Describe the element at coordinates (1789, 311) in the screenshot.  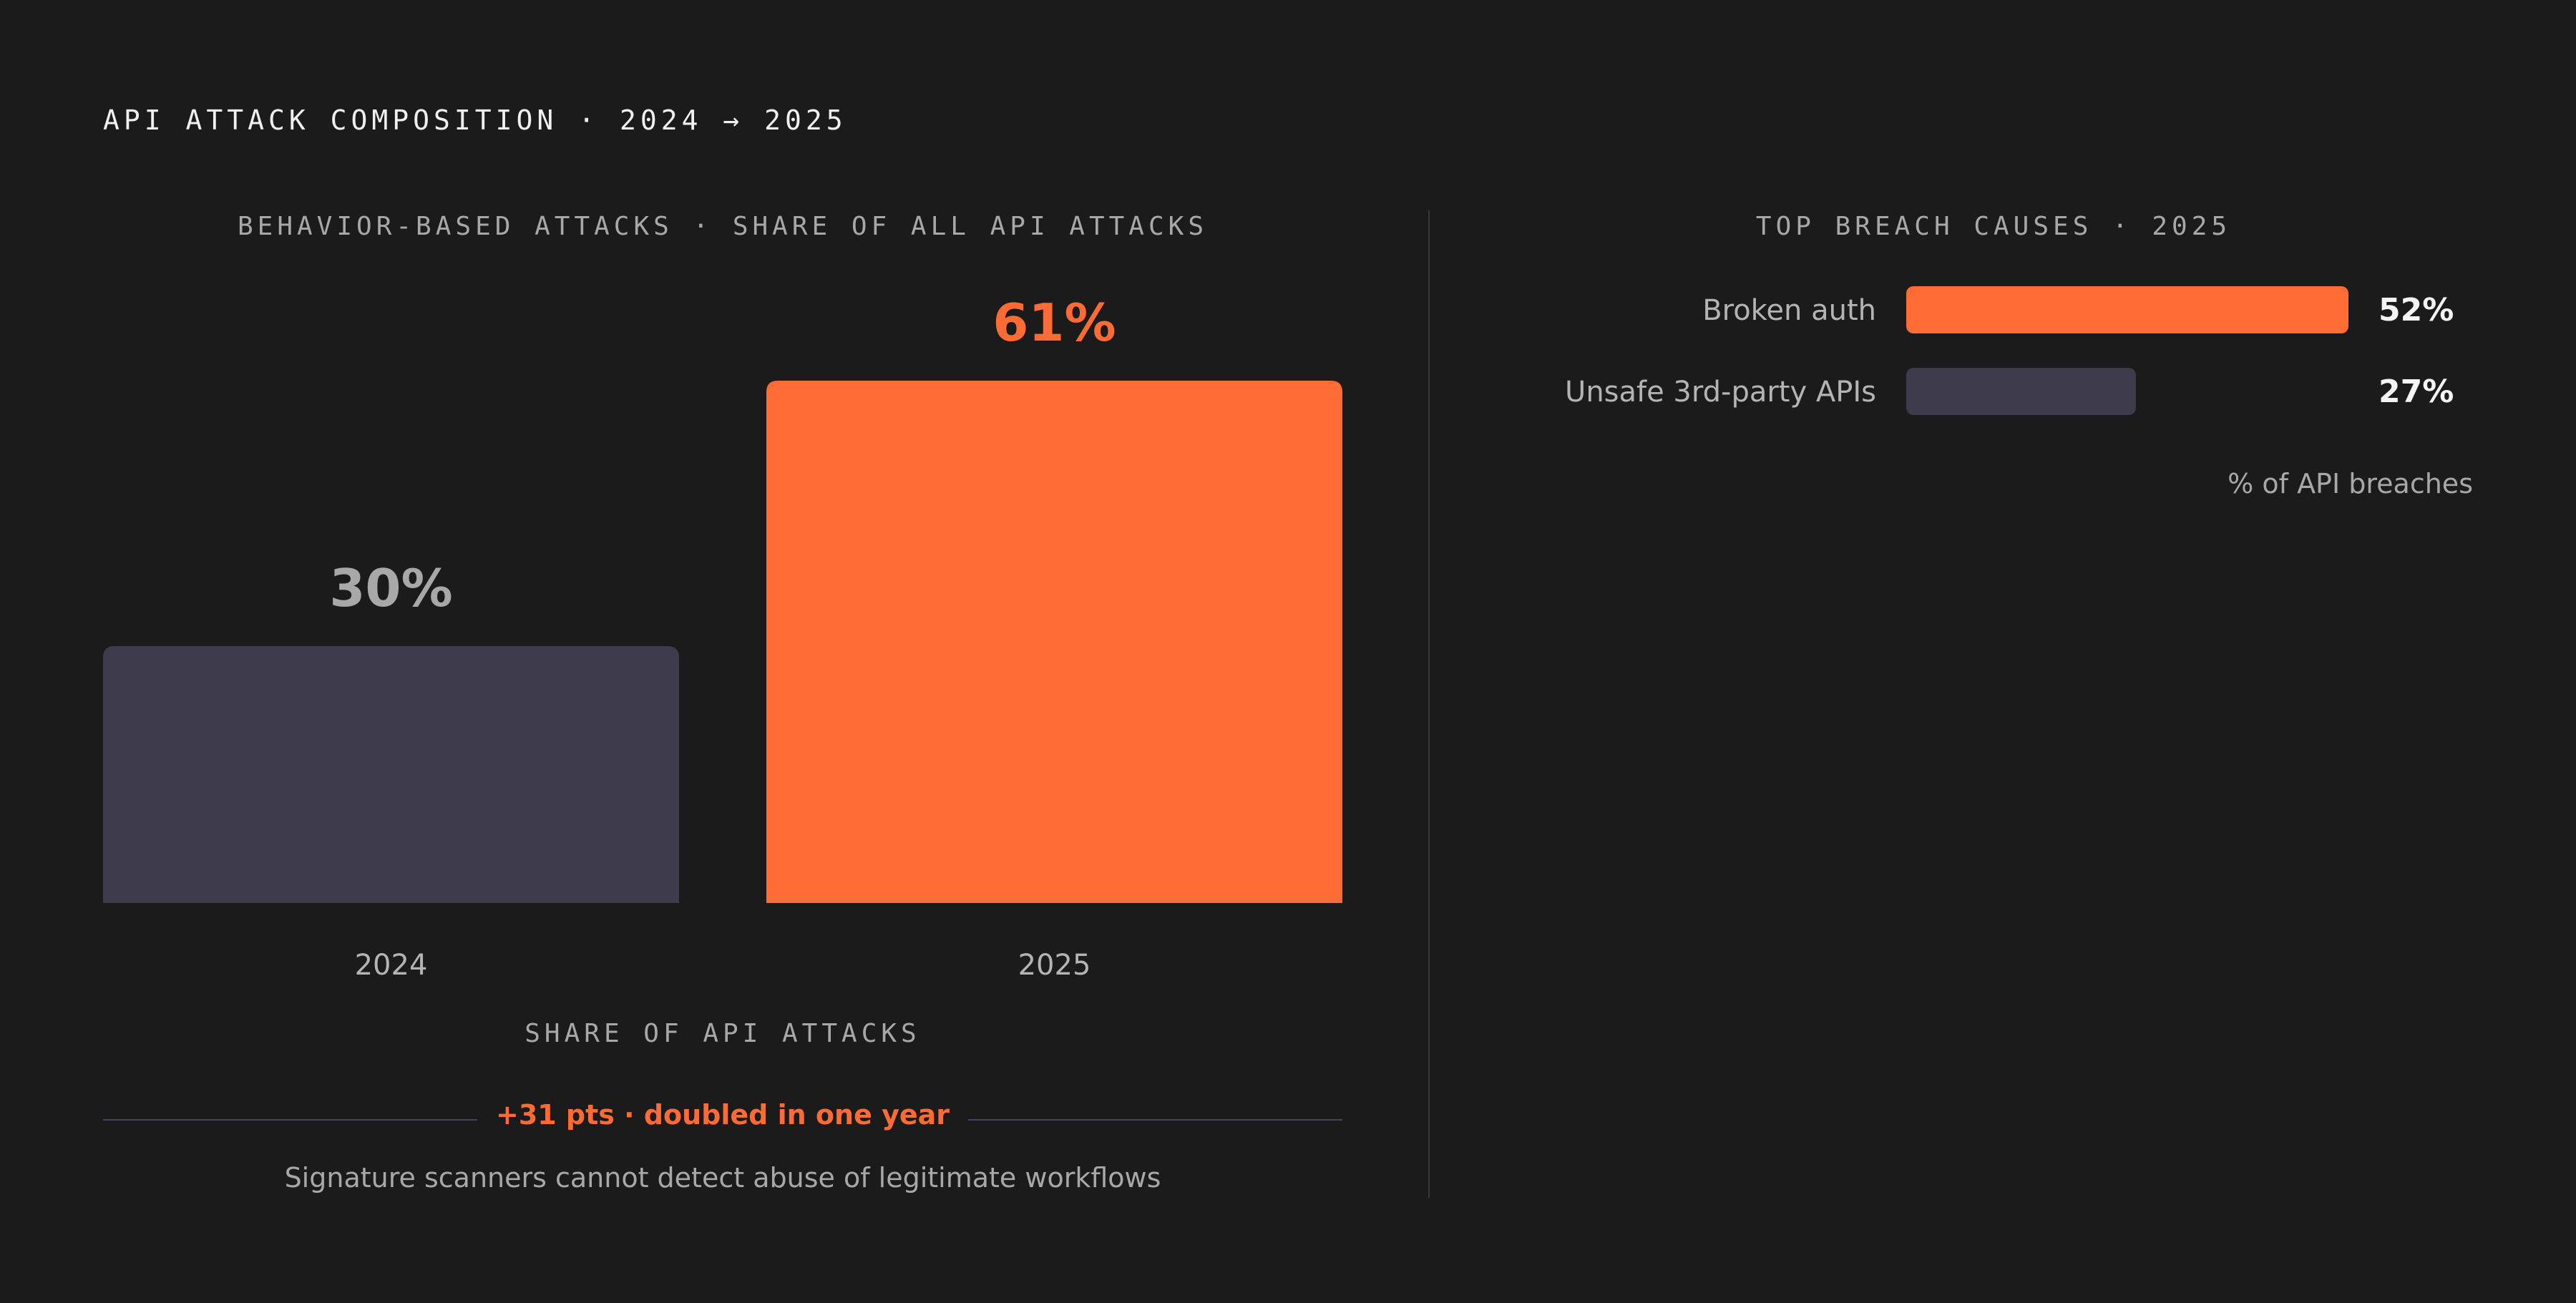
I see `hbar-category-label: Broken auth` at that location.